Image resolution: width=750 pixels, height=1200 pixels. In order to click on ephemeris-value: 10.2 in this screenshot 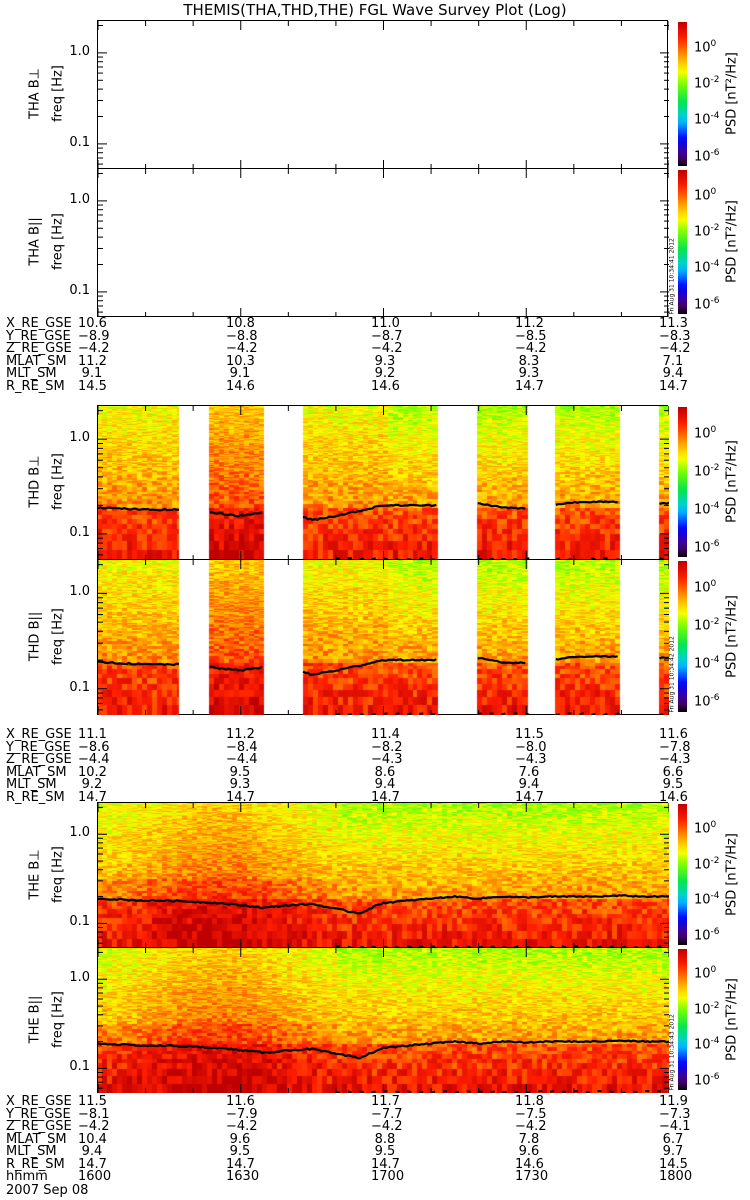, I will do `click(92, 772)`.